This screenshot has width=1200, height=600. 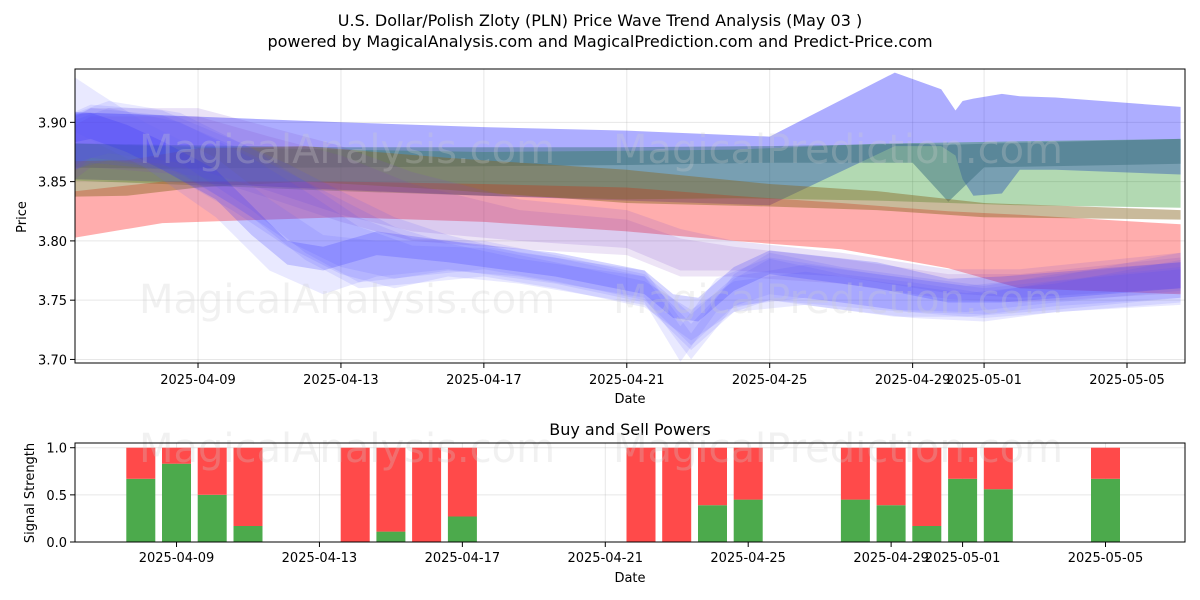 I want to click on price-ytick-label-2: 3.80, so click(x=52, y=242).